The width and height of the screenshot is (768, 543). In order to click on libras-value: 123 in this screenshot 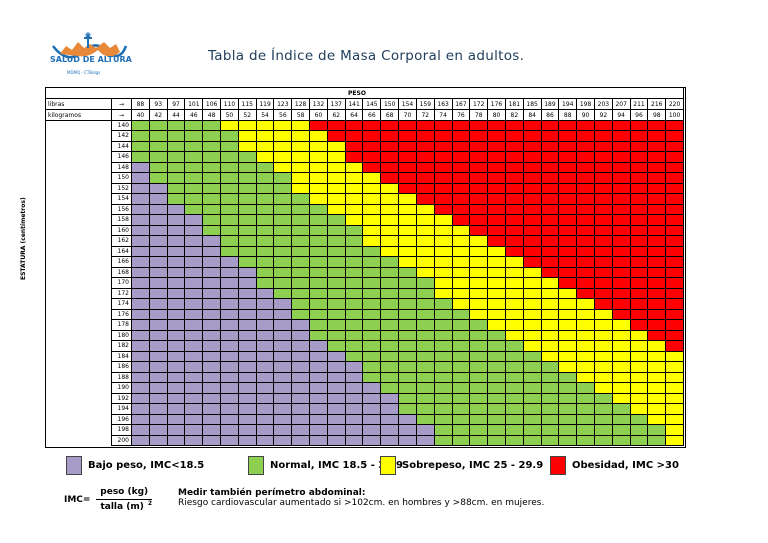, I will do `click(283, 104)`.